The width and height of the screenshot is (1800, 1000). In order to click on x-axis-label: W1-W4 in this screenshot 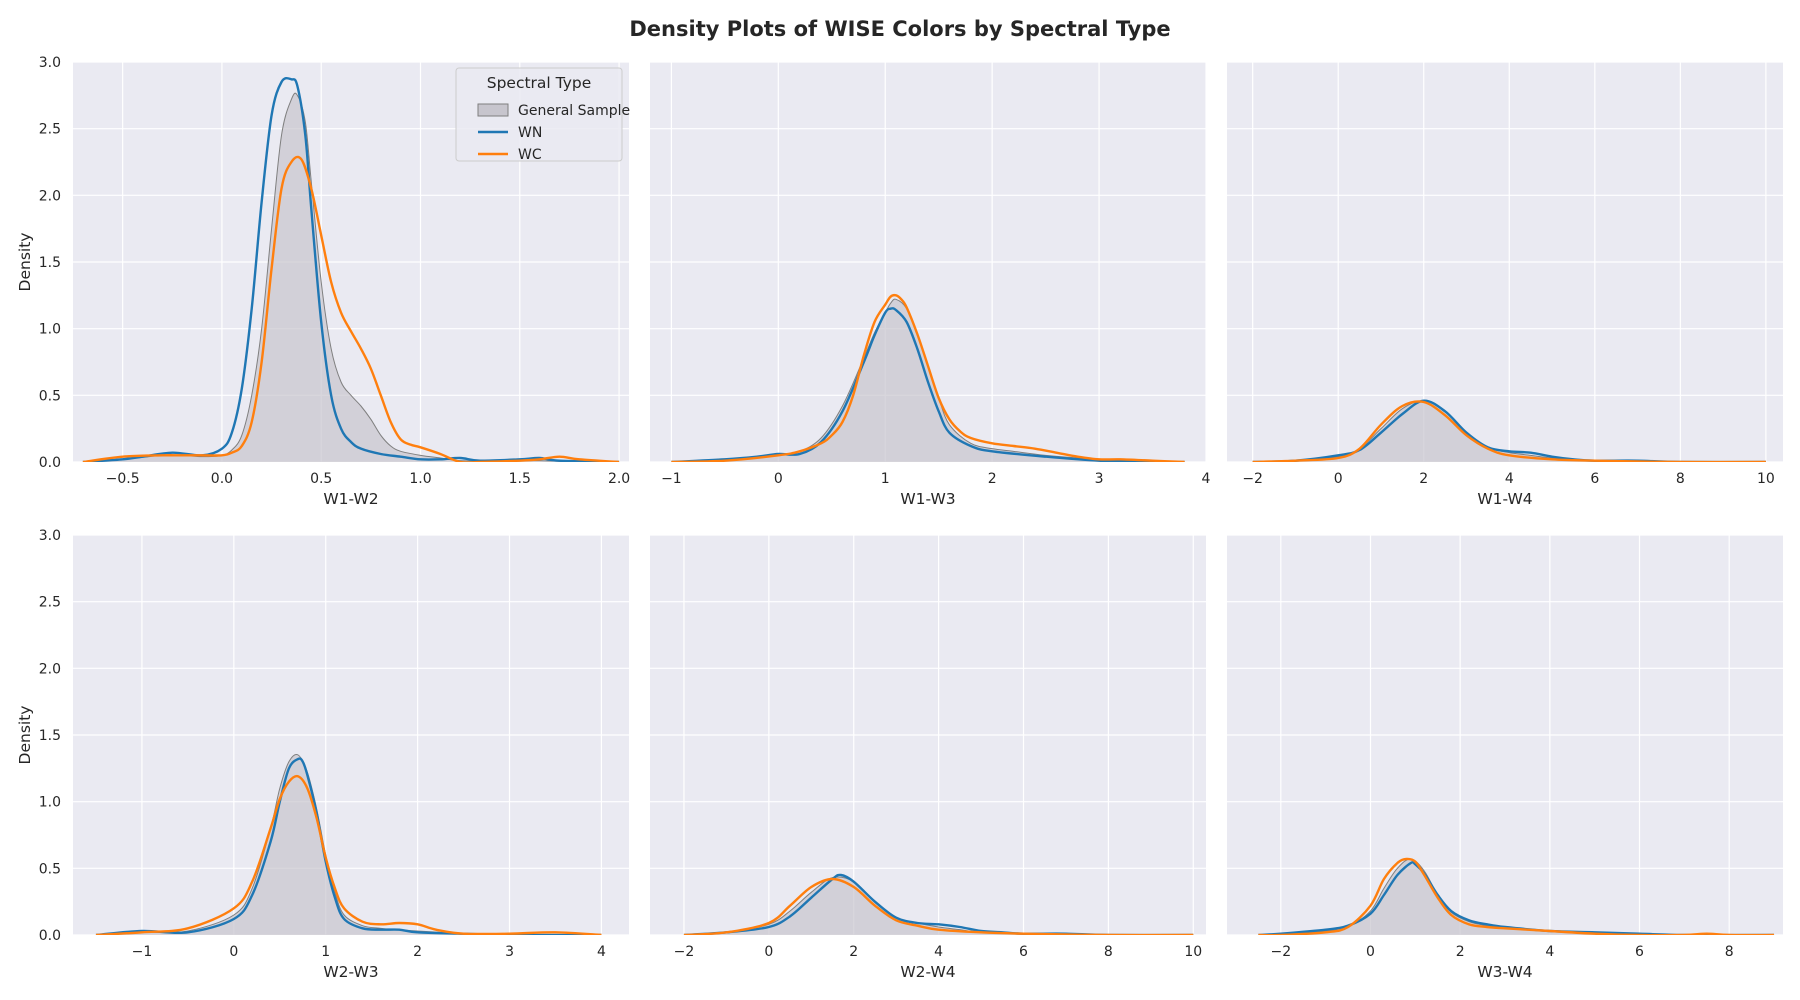, I will do `click(1504, 499)`.